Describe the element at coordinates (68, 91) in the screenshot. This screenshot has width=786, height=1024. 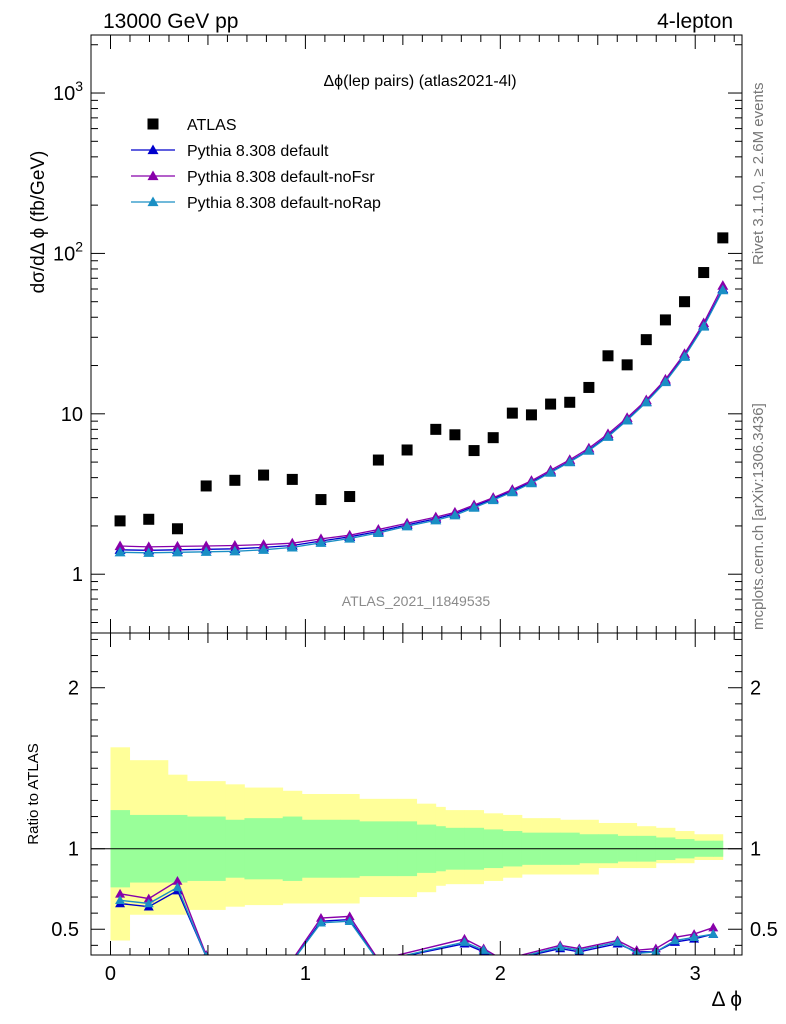
I see `y-tick-label: 10³` at that location.